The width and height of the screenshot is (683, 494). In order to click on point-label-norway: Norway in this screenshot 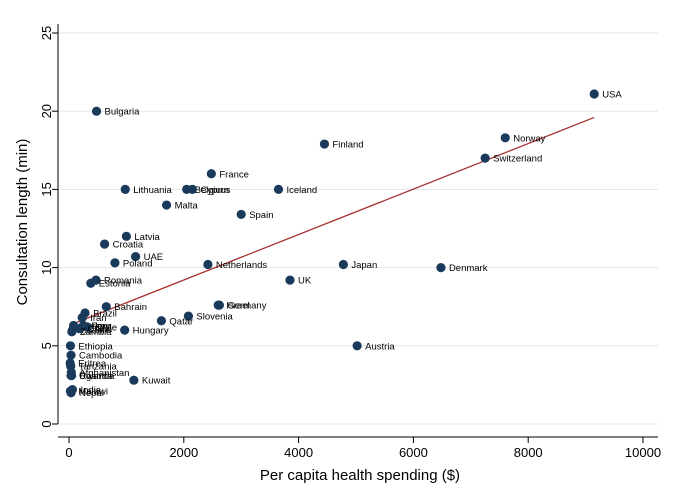, I will do `click(529, 138)`.